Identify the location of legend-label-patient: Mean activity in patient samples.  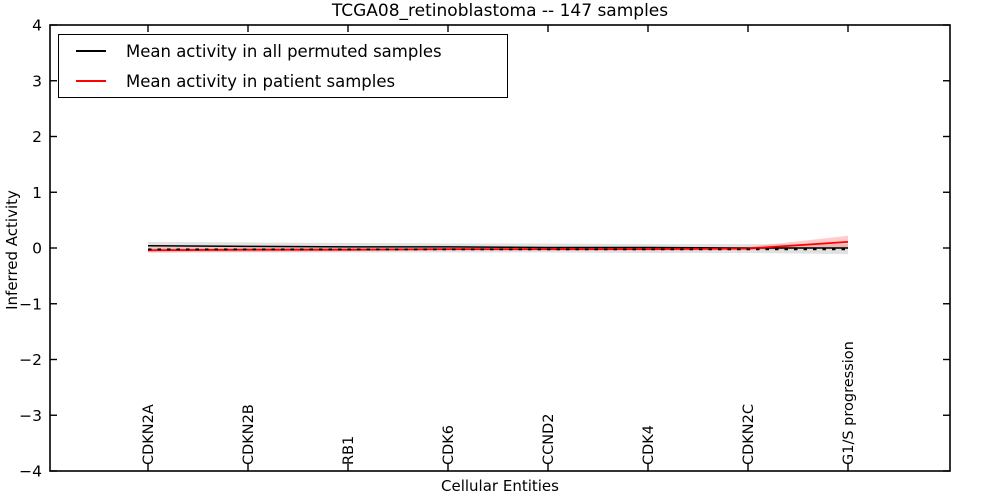
(261, 81).